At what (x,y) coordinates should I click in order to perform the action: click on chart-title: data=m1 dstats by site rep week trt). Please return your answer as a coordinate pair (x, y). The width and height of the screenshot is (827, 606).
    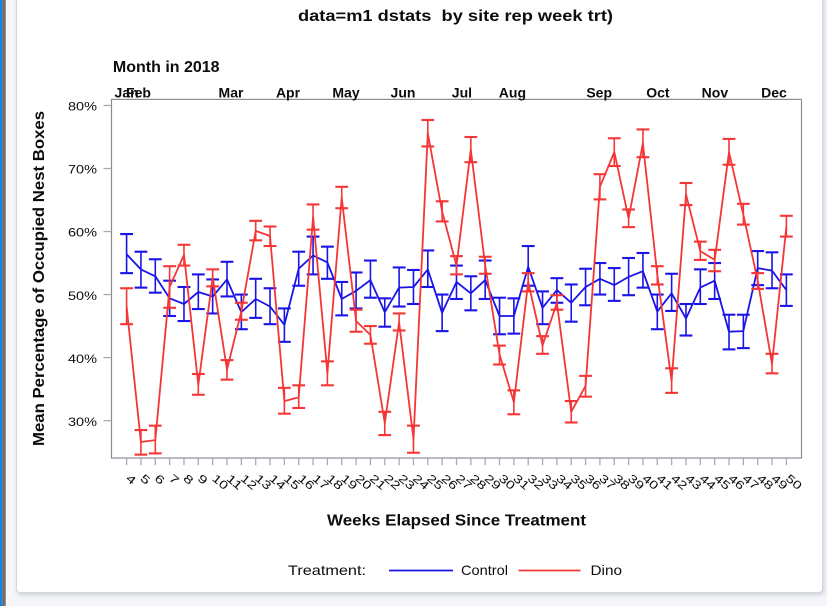
    Looking at the image, I should click on (455, 16).